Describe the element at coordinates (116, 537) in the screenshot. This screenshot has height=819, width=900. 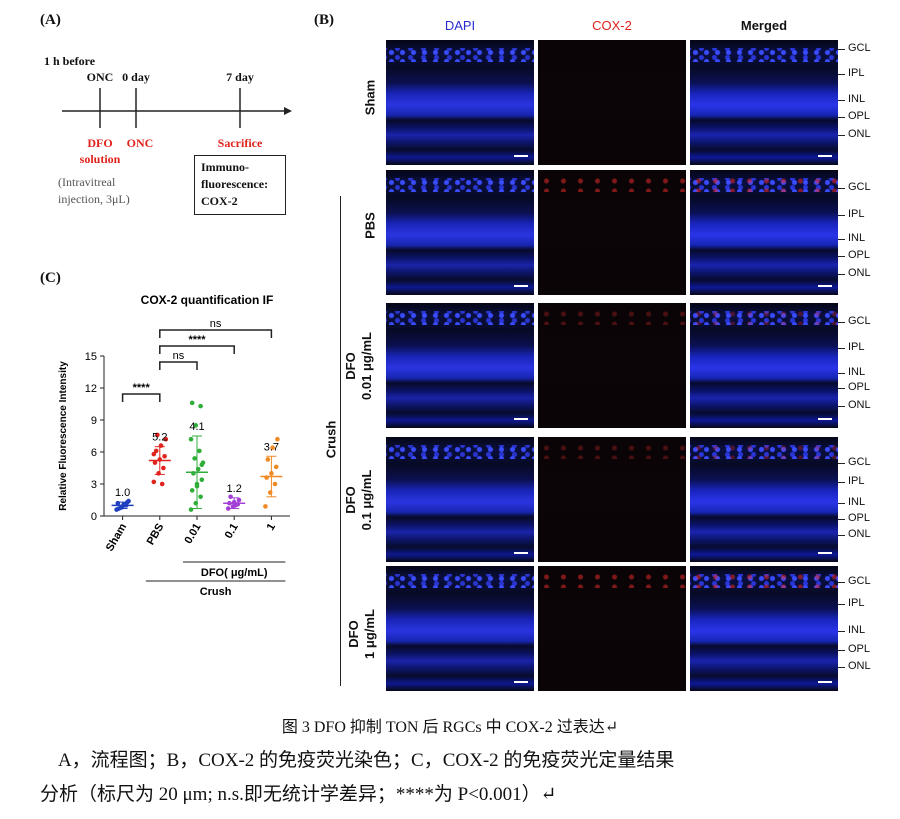
I see `x-tick-label-Sham: Sham` at that location.